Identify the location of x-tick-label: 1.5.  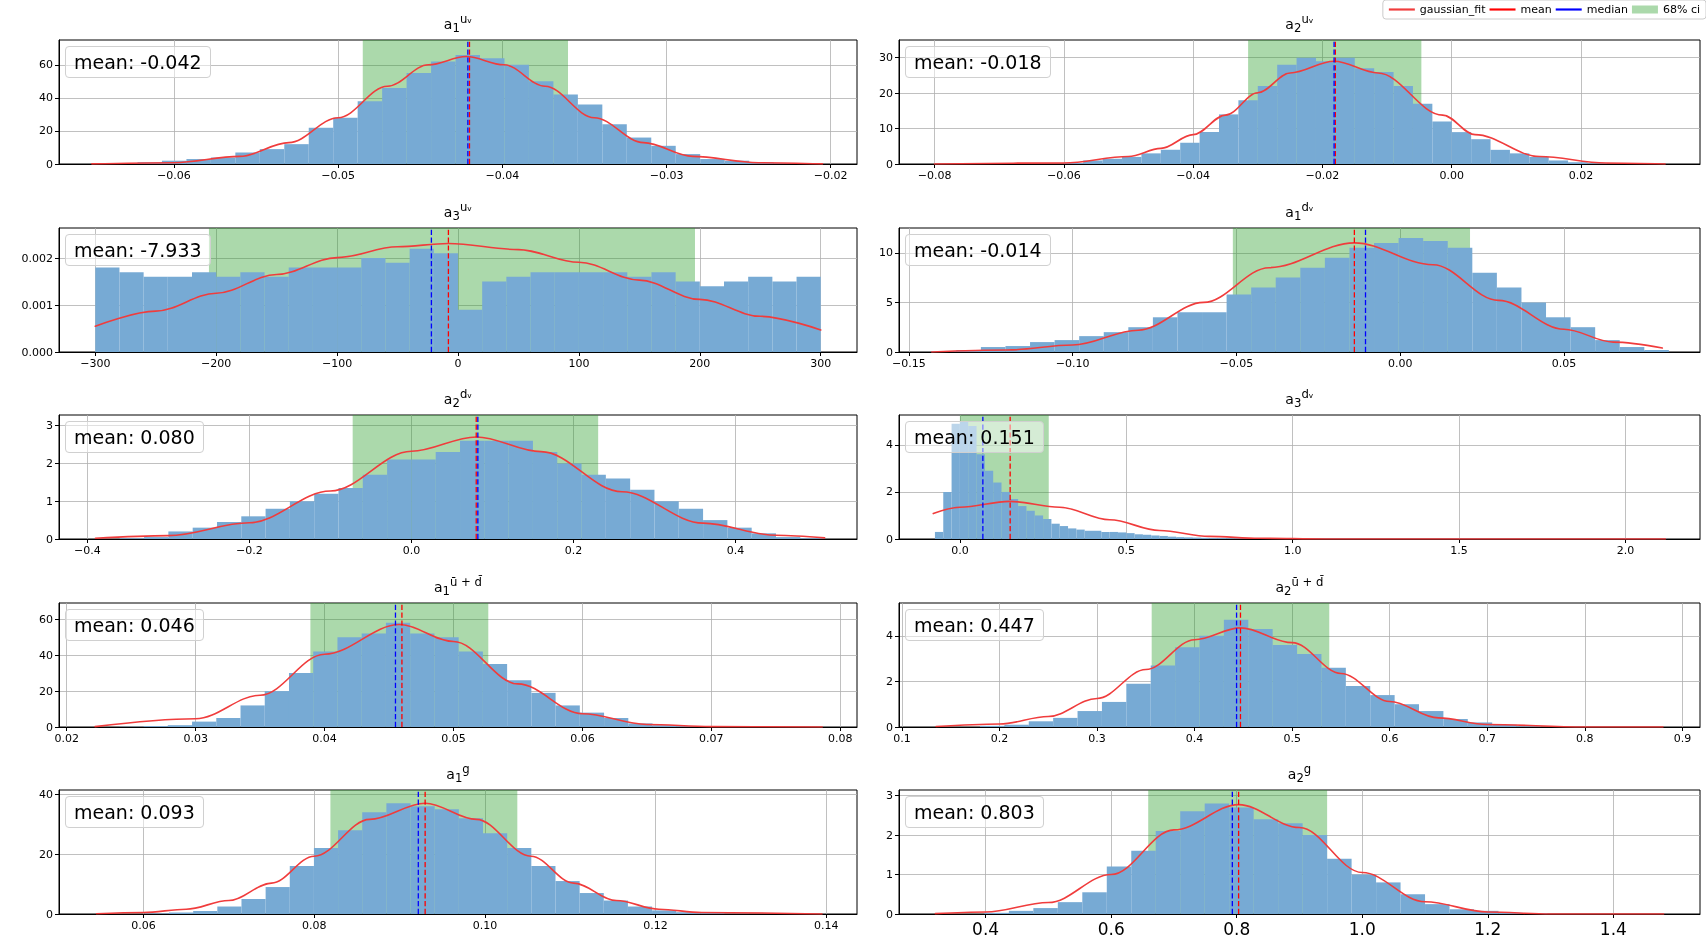
(1459, 551).